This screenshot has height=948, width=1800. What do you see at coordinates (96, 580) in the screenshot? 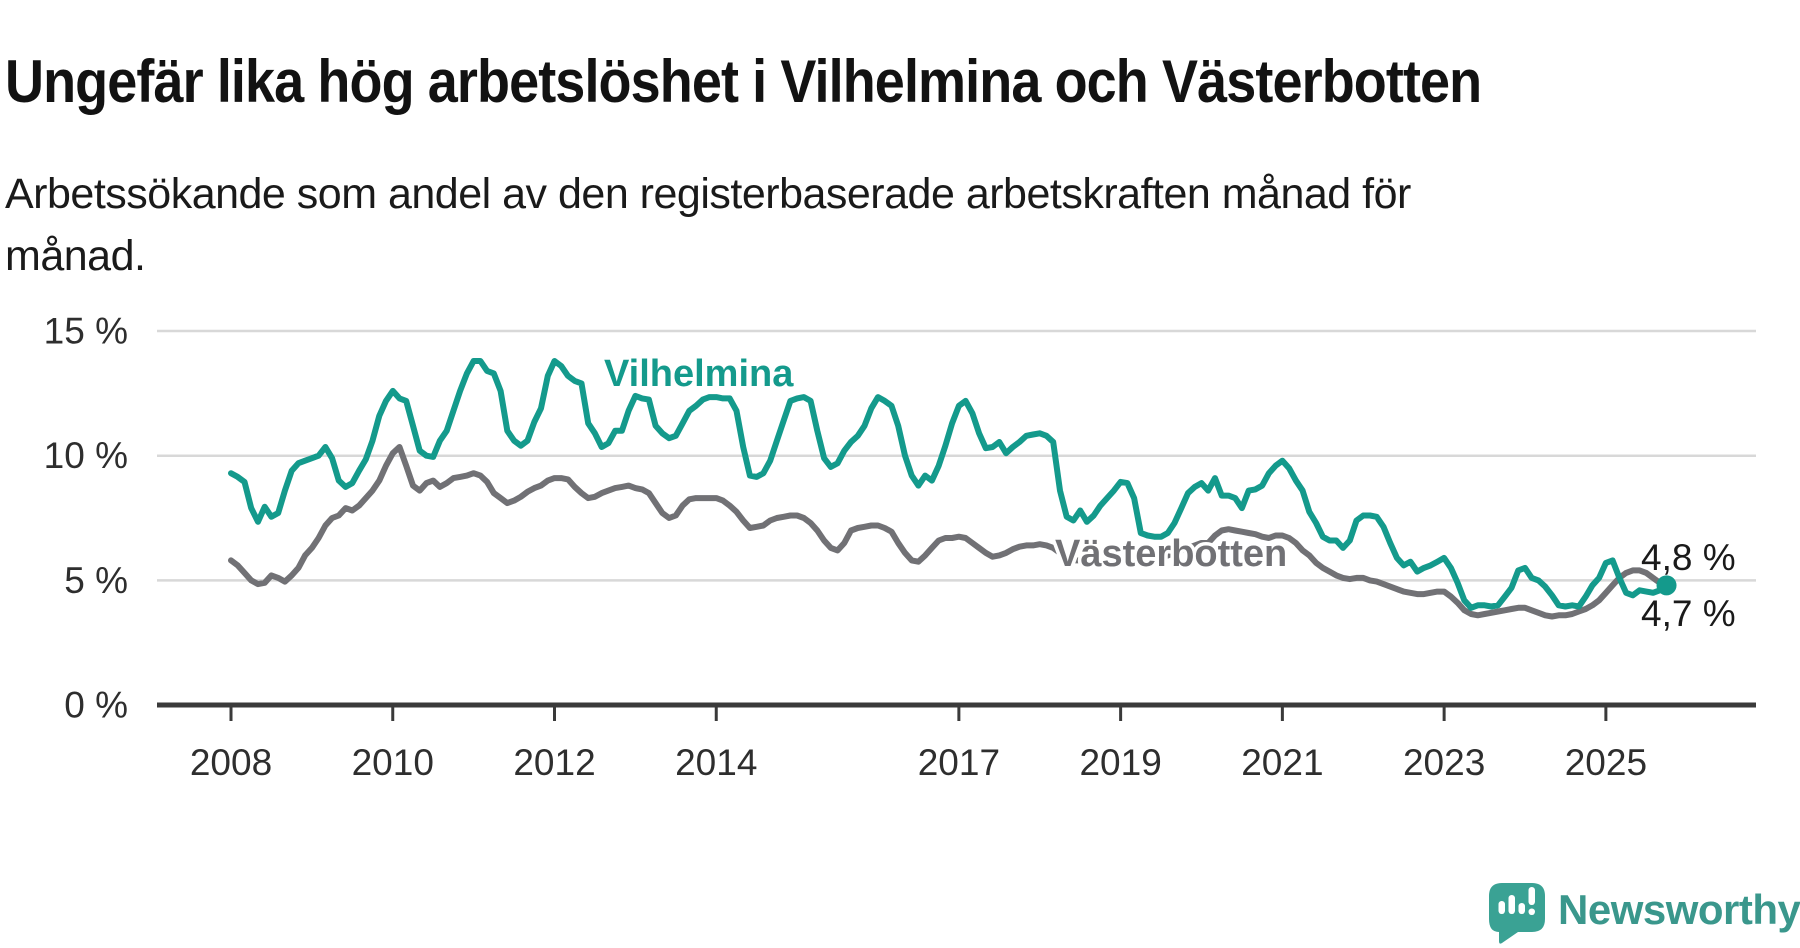
I see `y-axis-tick-label: 5 %` at bounding box center [96, 580].